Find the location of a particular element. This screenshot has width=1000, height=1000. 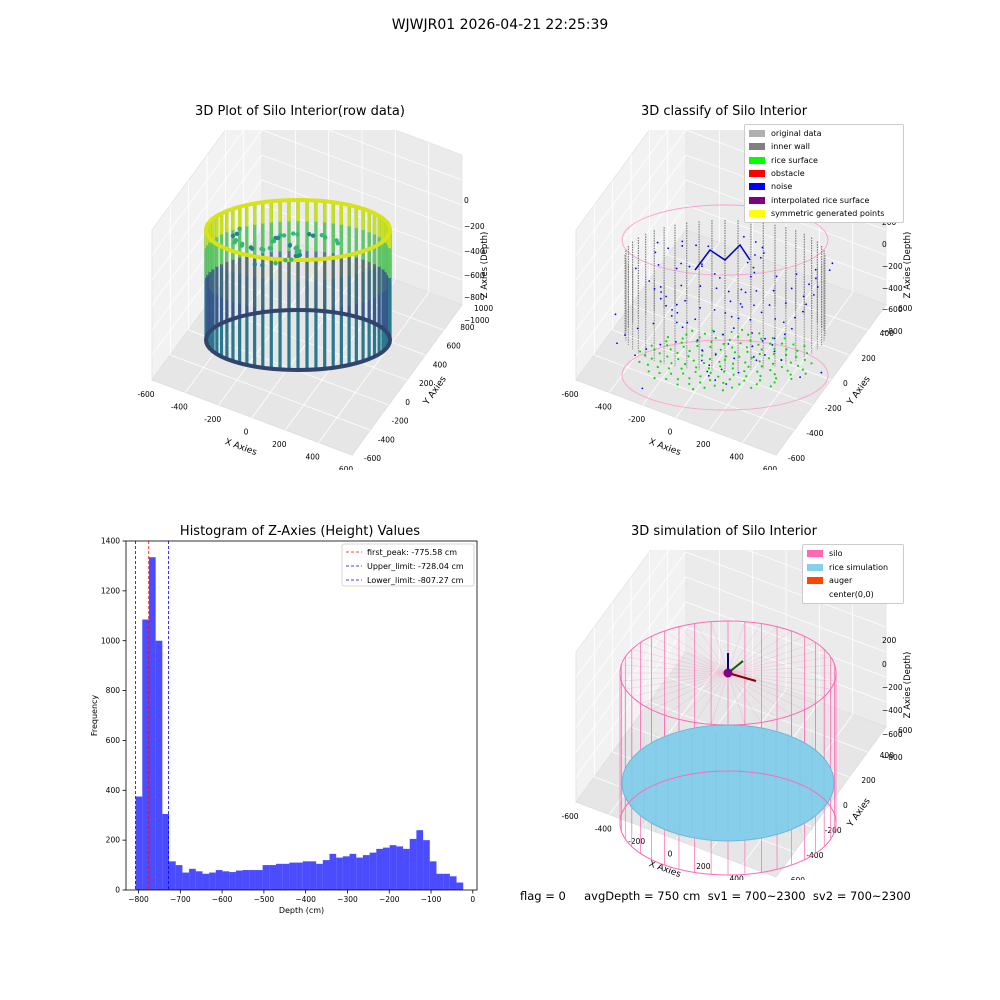

y-tick-label: 400 is located at coordinates (887, 333).